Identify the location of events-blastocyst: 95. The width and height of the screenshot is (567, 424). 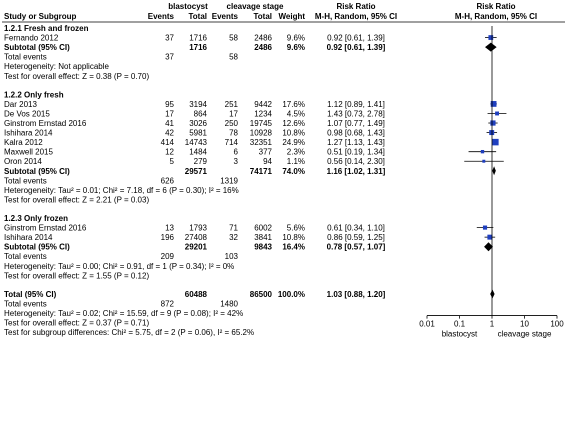
(169, 104).